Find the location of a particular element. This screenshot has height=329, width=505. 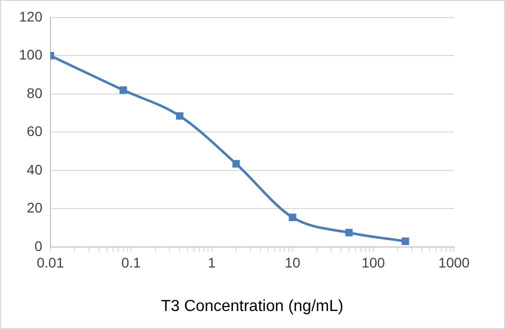

y-tick-label: 0 is located at coordinates (38, 246).